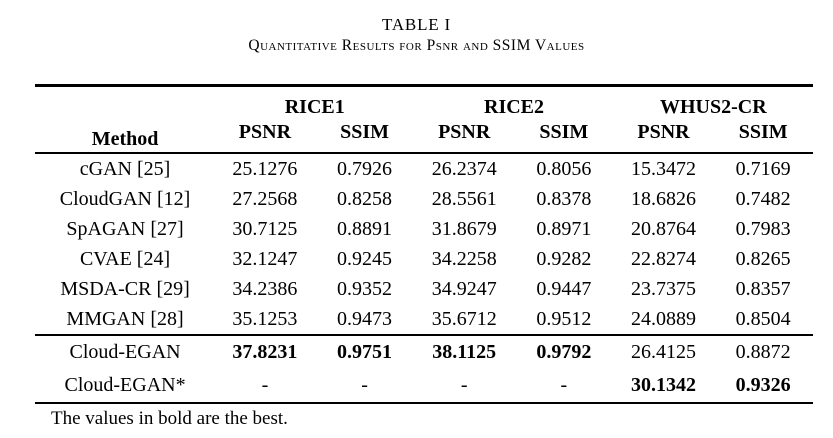  What do you see at coordinates (564, 228) in the screenshot?
I see `cell-value: 0.8971` at bounding box center [564, 228].